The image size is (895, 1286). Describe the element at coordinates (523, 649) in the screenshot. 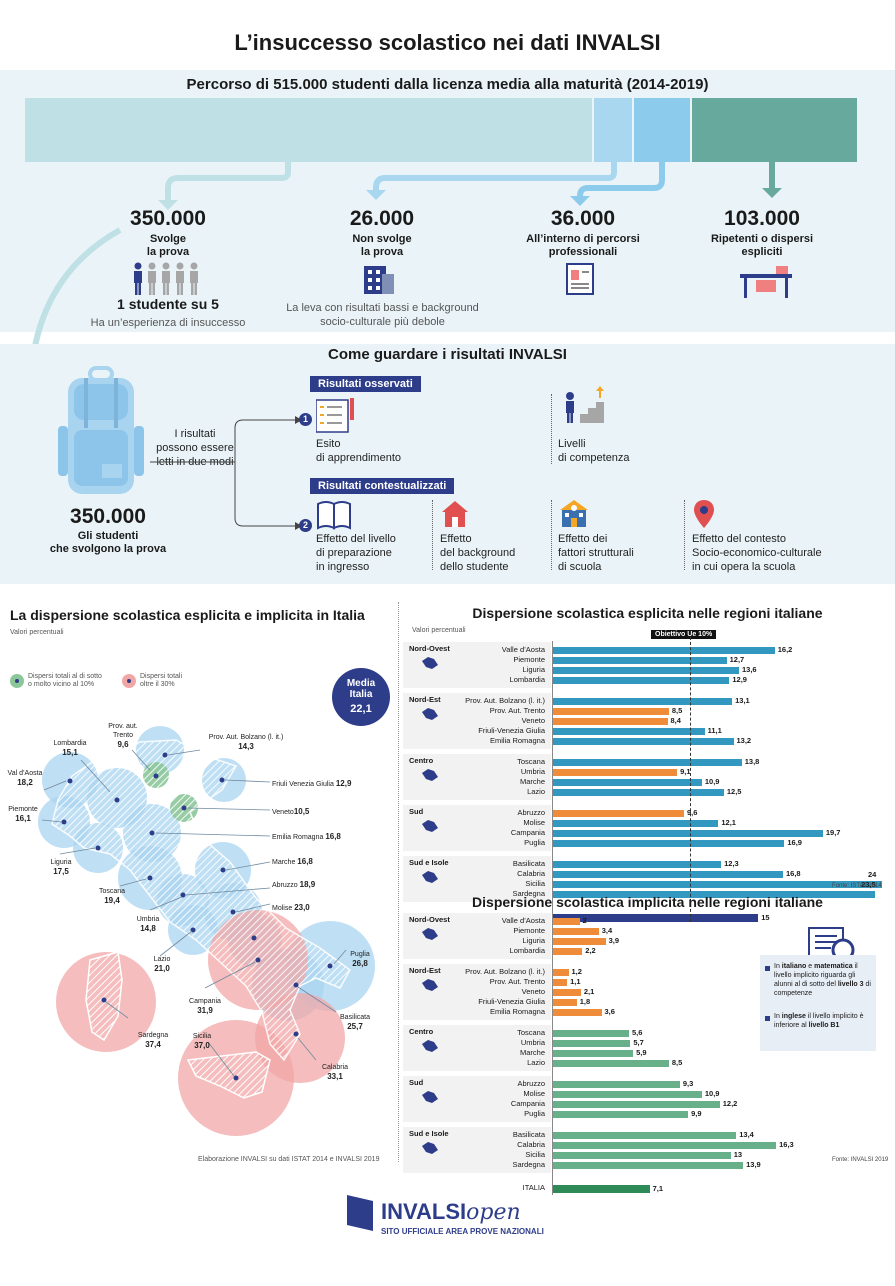

I see `region-label: Valle d’Aosta` at that location.